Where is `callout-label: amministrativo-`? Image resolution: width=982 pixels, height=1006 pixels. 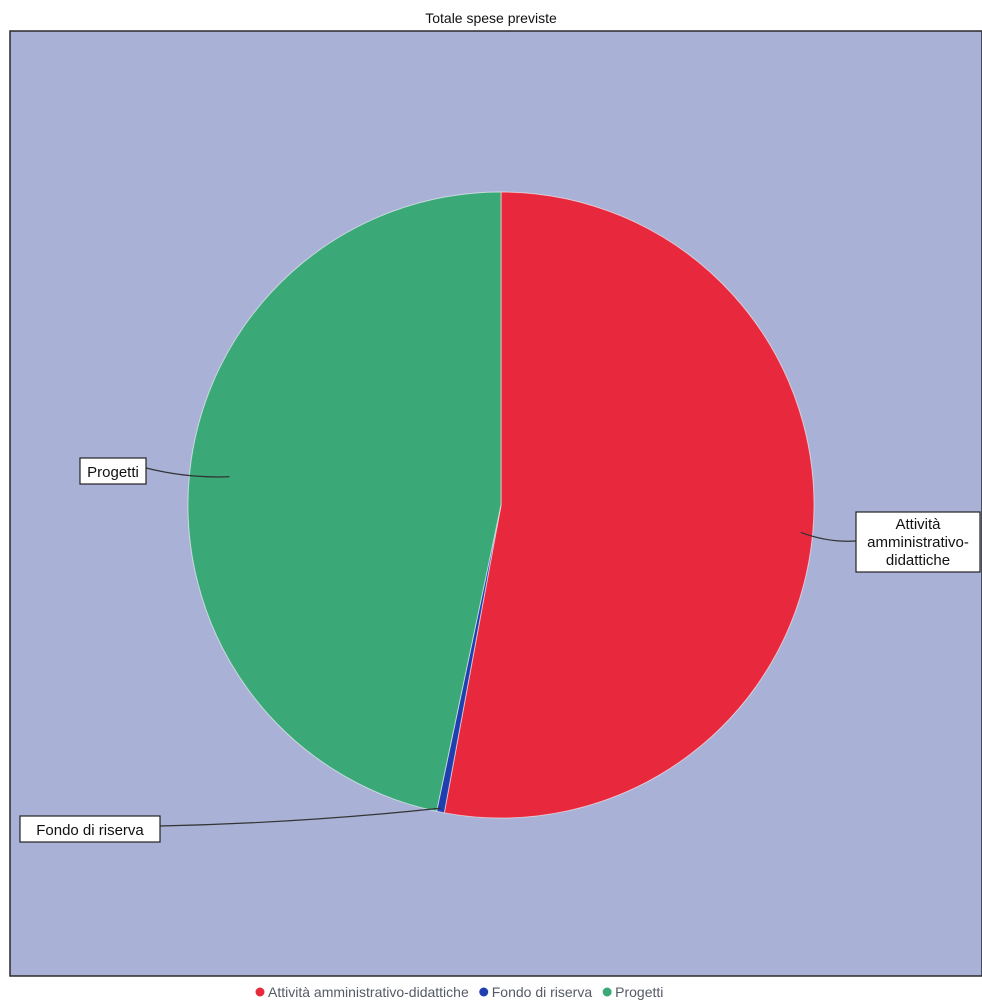
callout-label: amministrativo- is located at coordinates (918, 542).